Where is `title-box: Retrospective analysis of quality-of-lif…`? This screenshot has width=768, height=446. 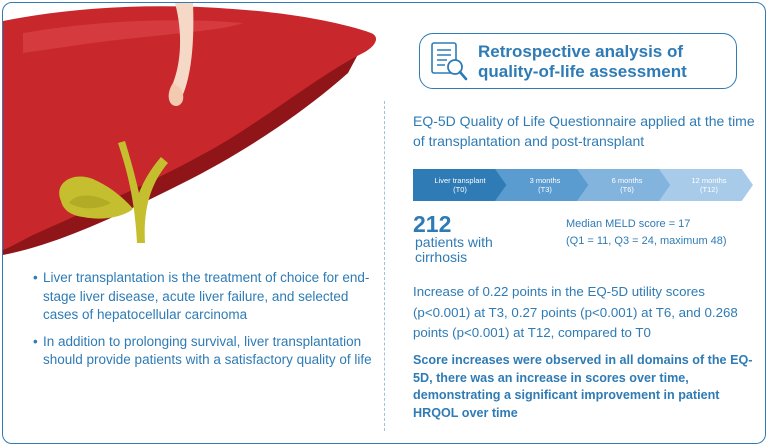 title-box: Retrospective analysis of quality-of-lif… is located at coordinates (578, 61).